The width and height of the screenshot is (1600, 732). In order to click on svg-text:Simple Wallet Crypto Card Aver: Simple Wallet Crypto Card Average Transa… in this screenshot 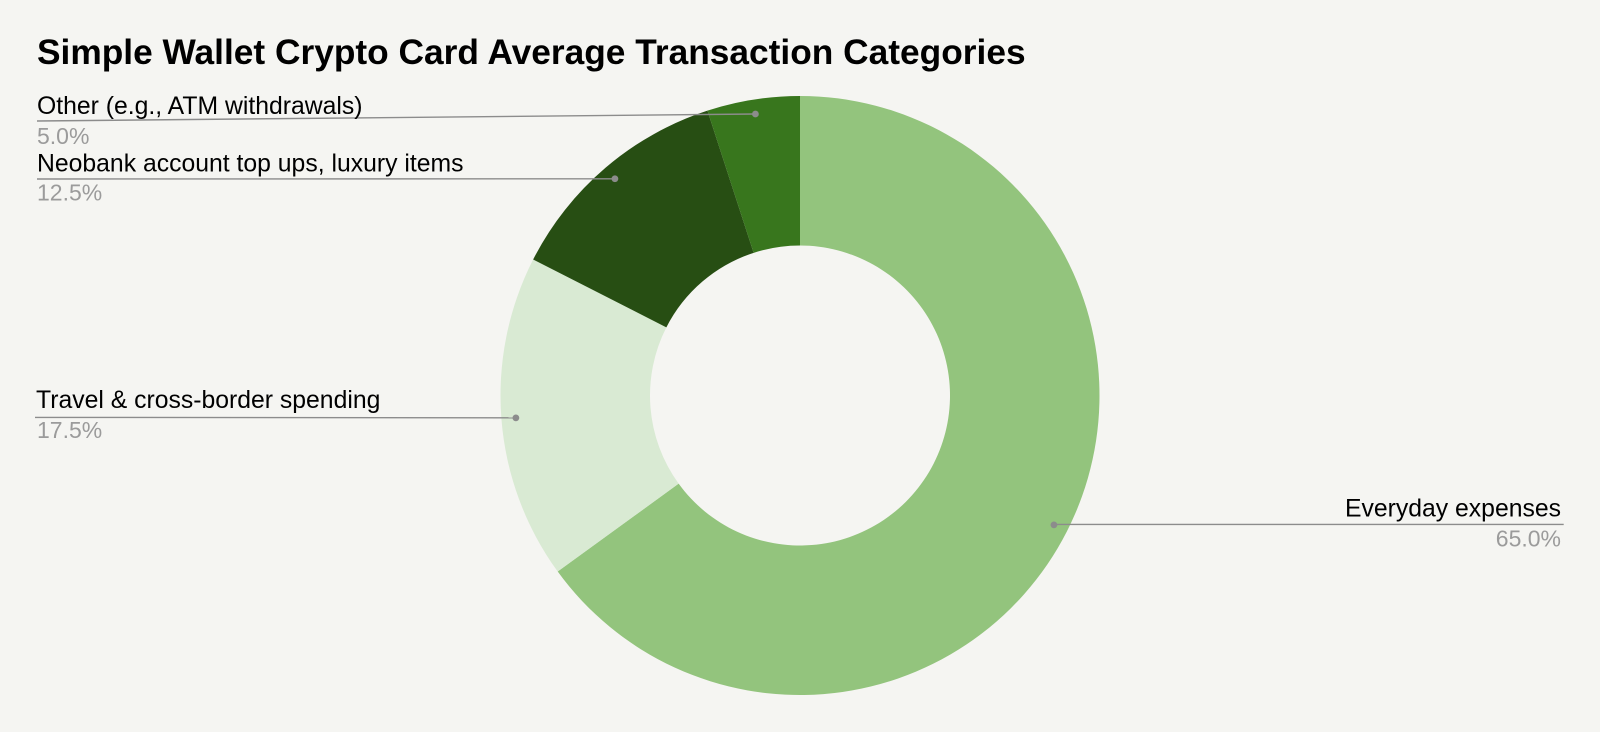, I will do `click(531, 52)`.